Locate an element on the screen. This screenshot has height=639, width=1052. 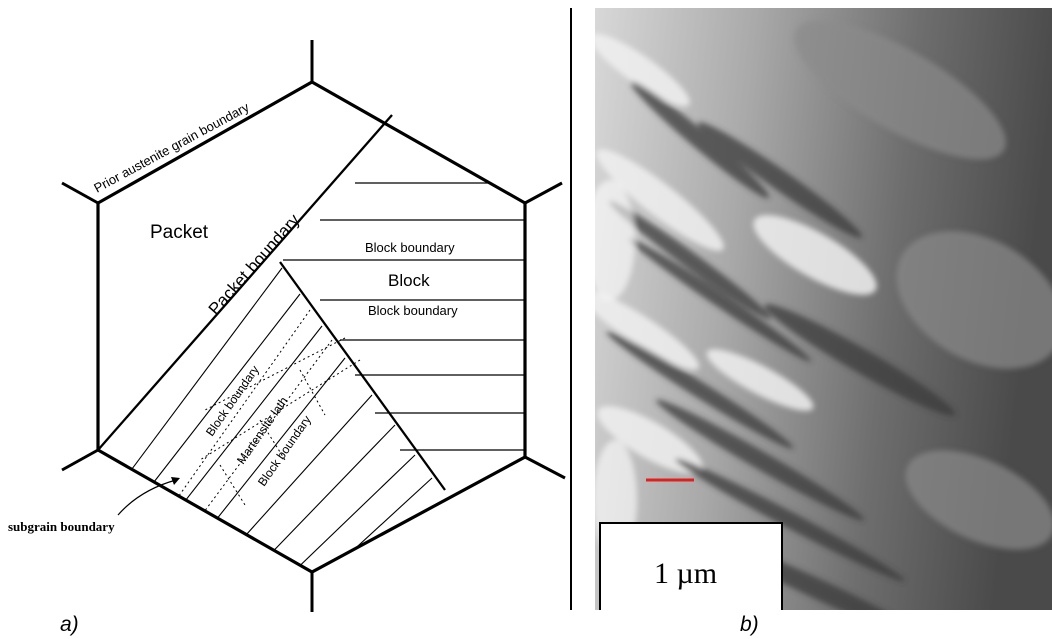
block-boundary-top-label: Block boundary is located at coordinates (410, 247).